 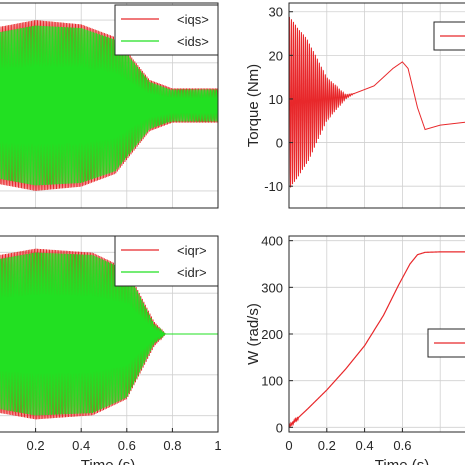 What do you see at coordinates (376, 102) in the screenshot?
I see `series-line-torque` at bounding box center [376, 102].